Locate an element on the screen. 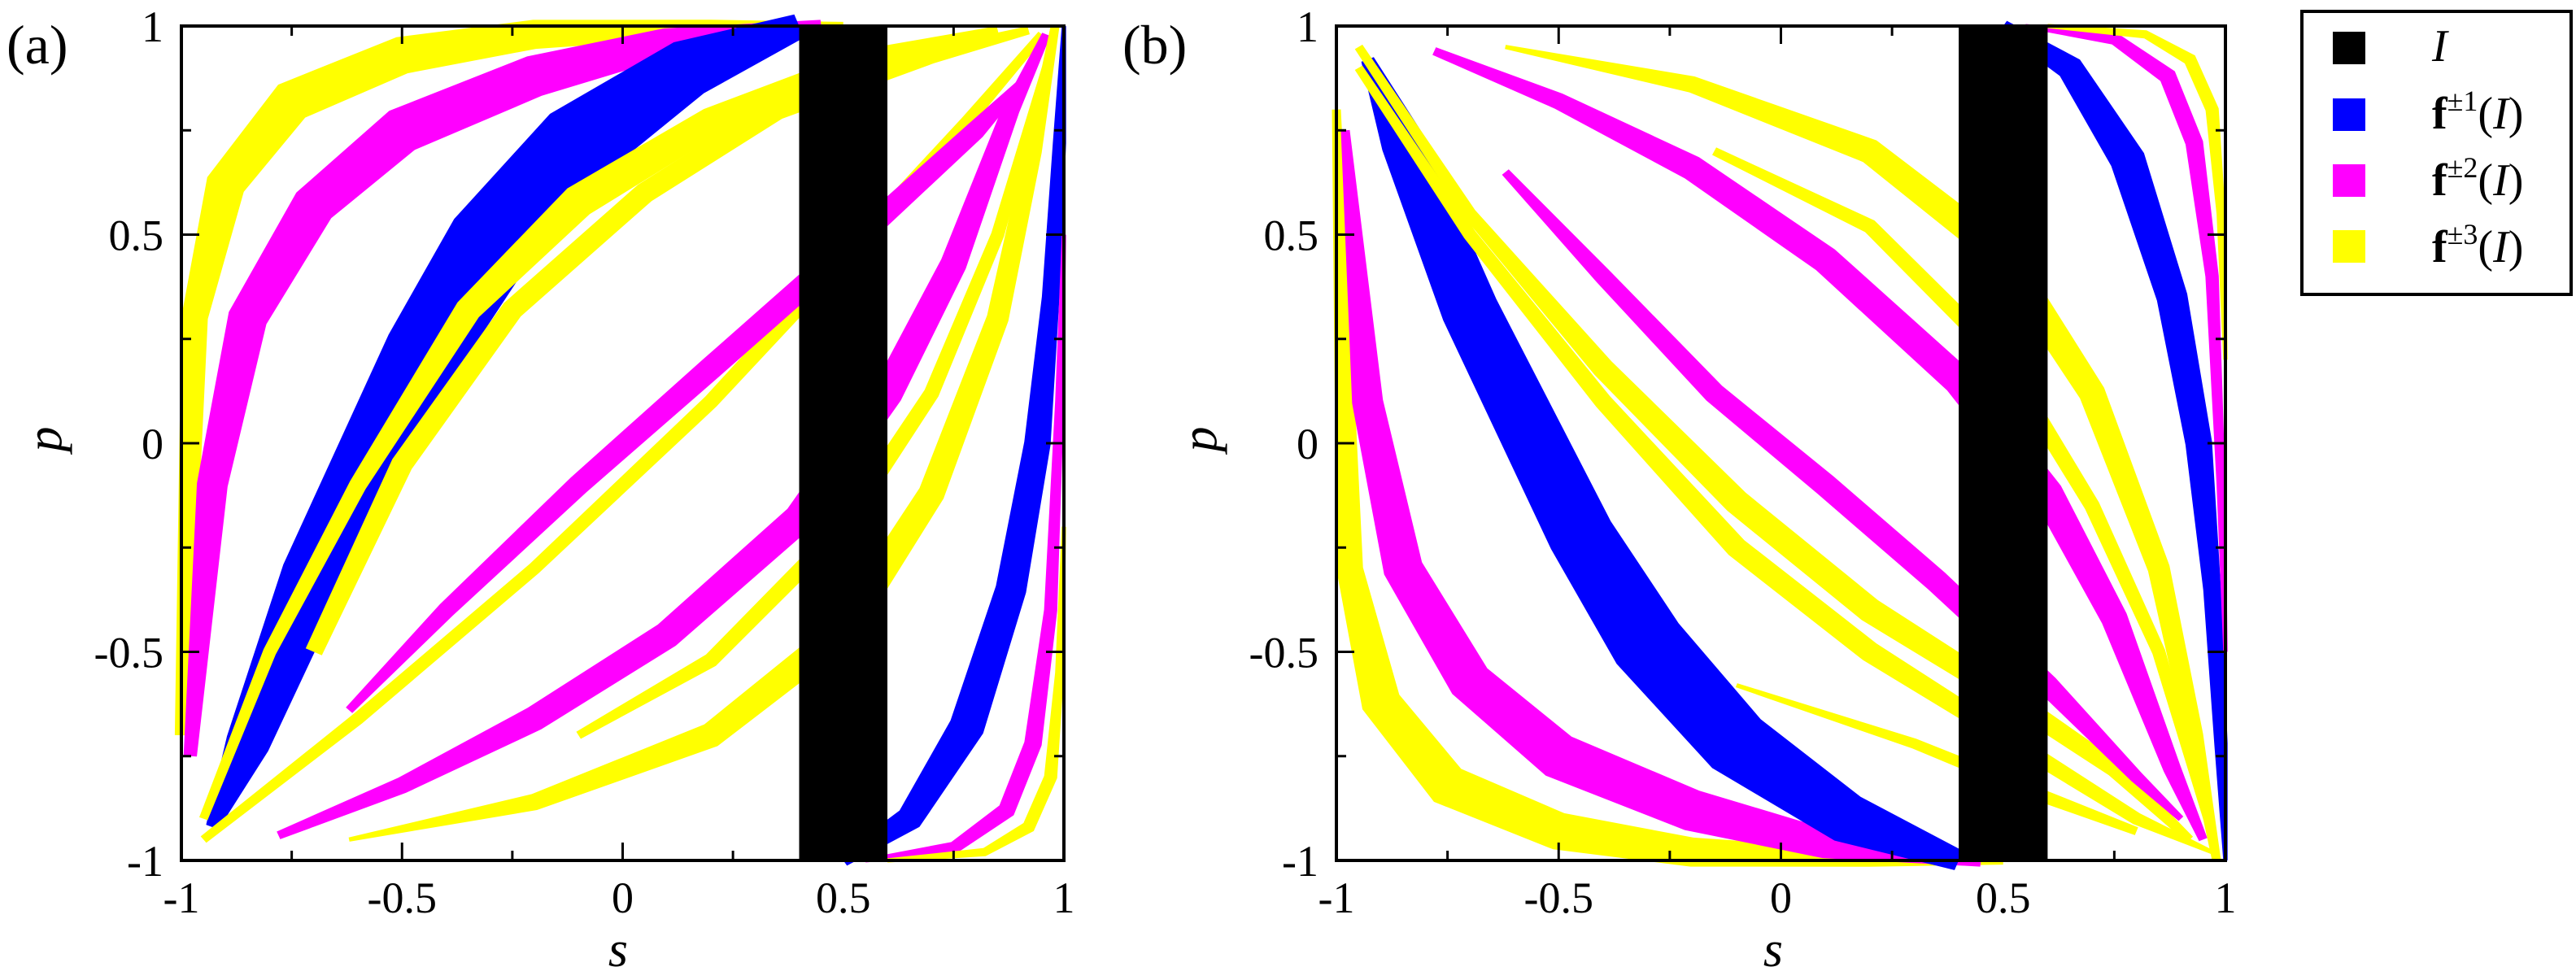 Image resolution: width=2576 pixels, height=980 pixels. legend: I f±1(I) f±2(I) f±3(I) is located at coordinates (2436, 153).